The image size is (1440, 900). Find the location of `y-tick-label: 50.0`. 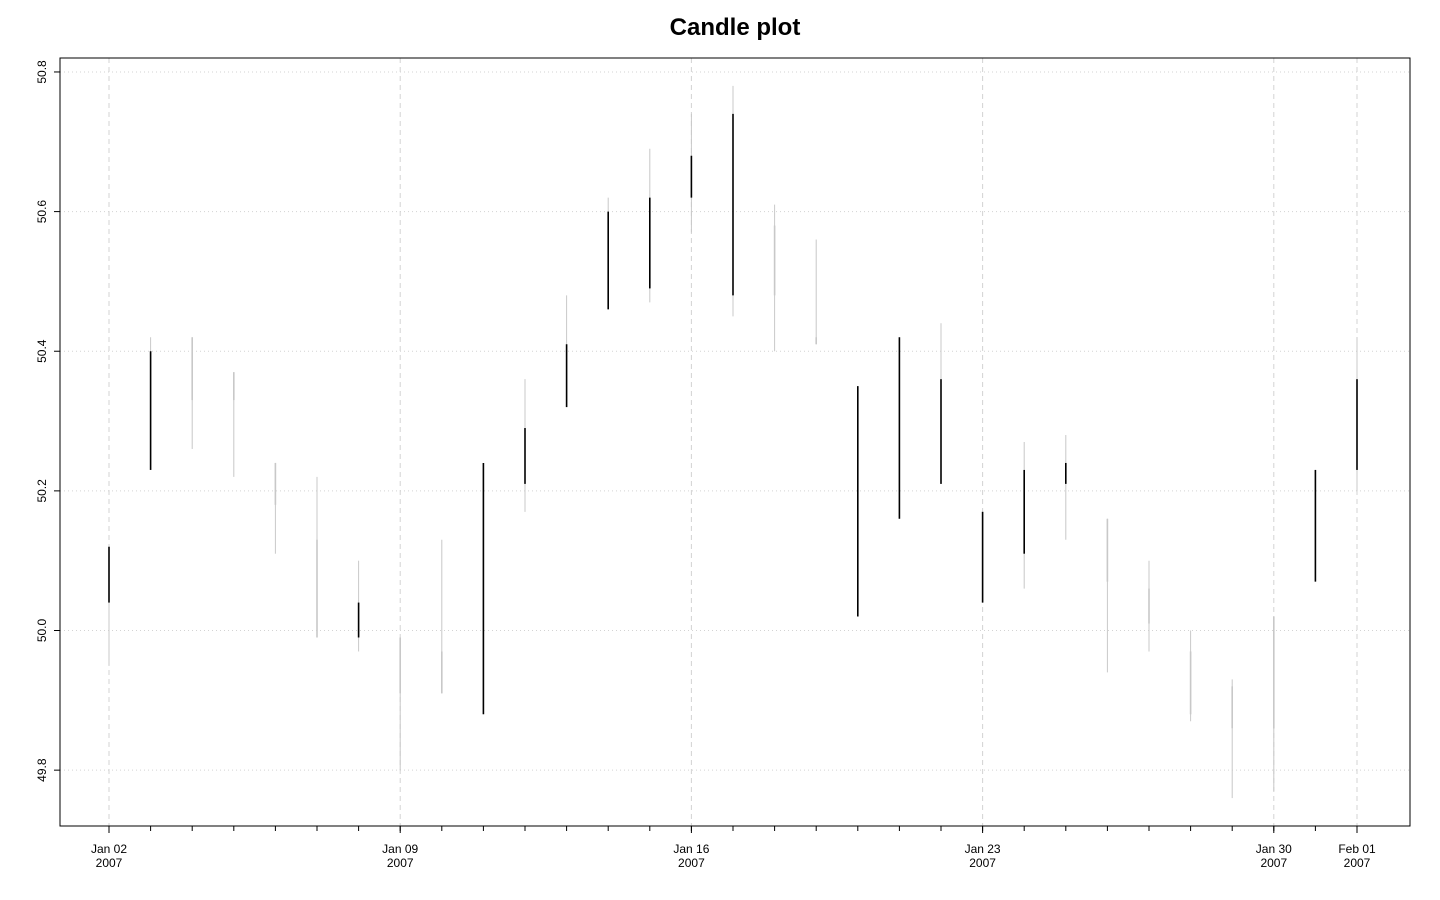

y-tick-label: 50.0 is located at coordinates (42, 631).